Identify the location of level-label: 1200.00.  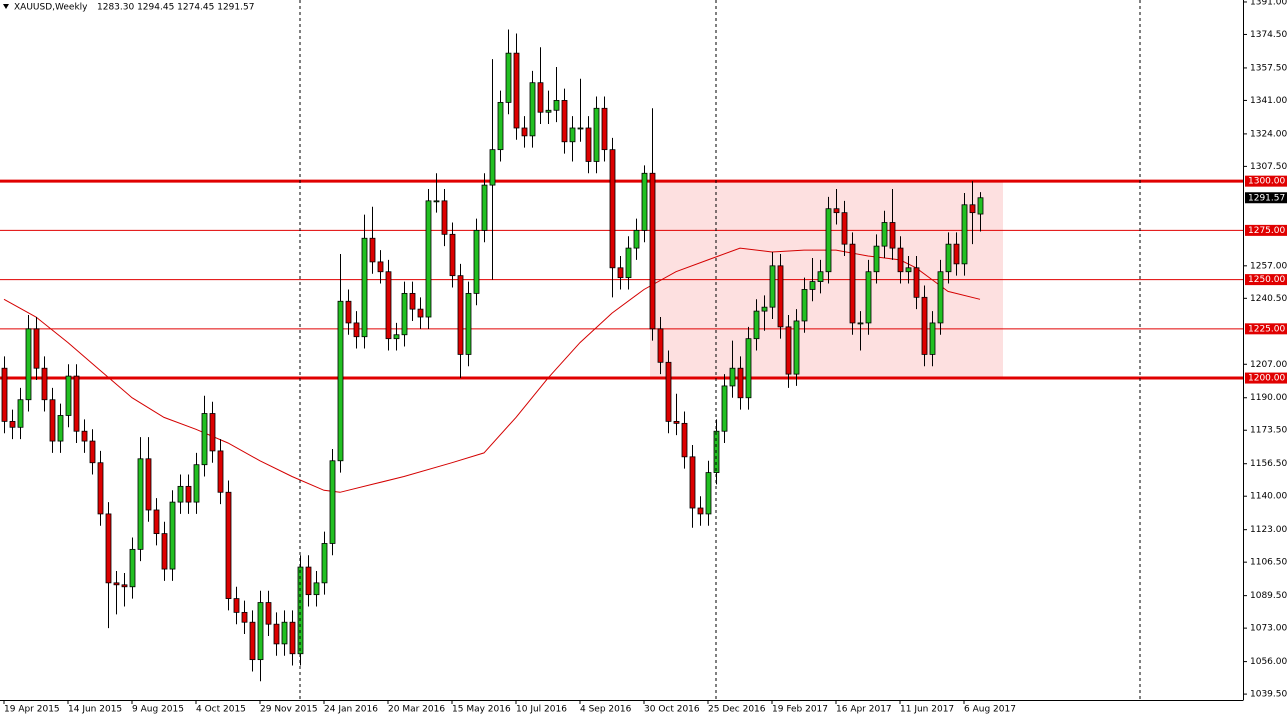
(1266, 379).